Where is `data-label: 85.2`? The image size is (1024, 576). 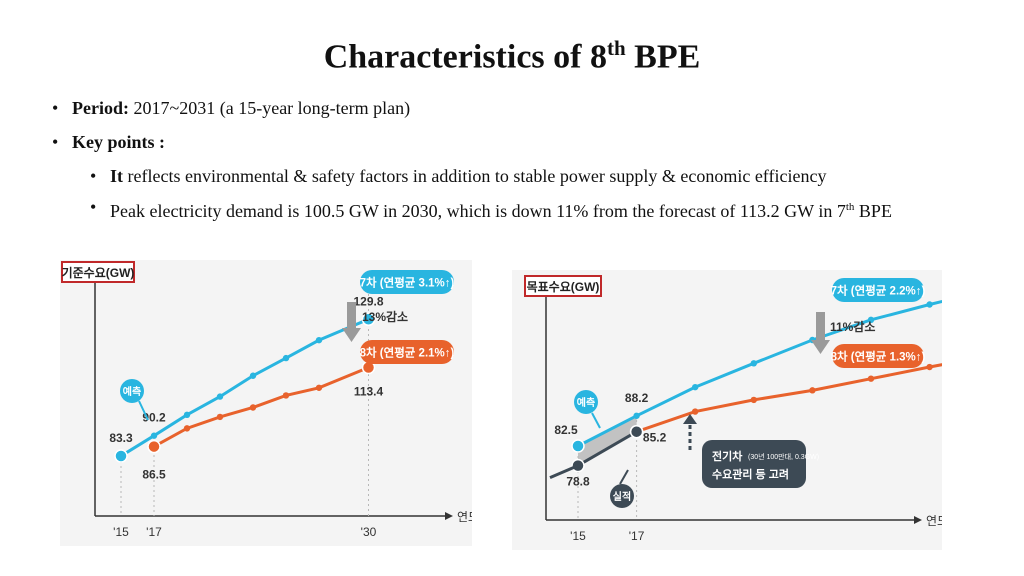 data-label: 85.2 is located at coordinates (655, 438).